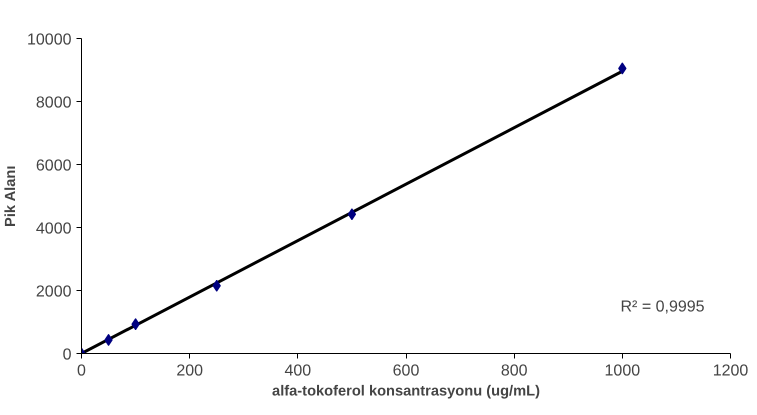 The image size is (757, 415). Describe the element at coordinates (54, 103) in the screenshot. I see `y-tick-label: 8000` at that location.